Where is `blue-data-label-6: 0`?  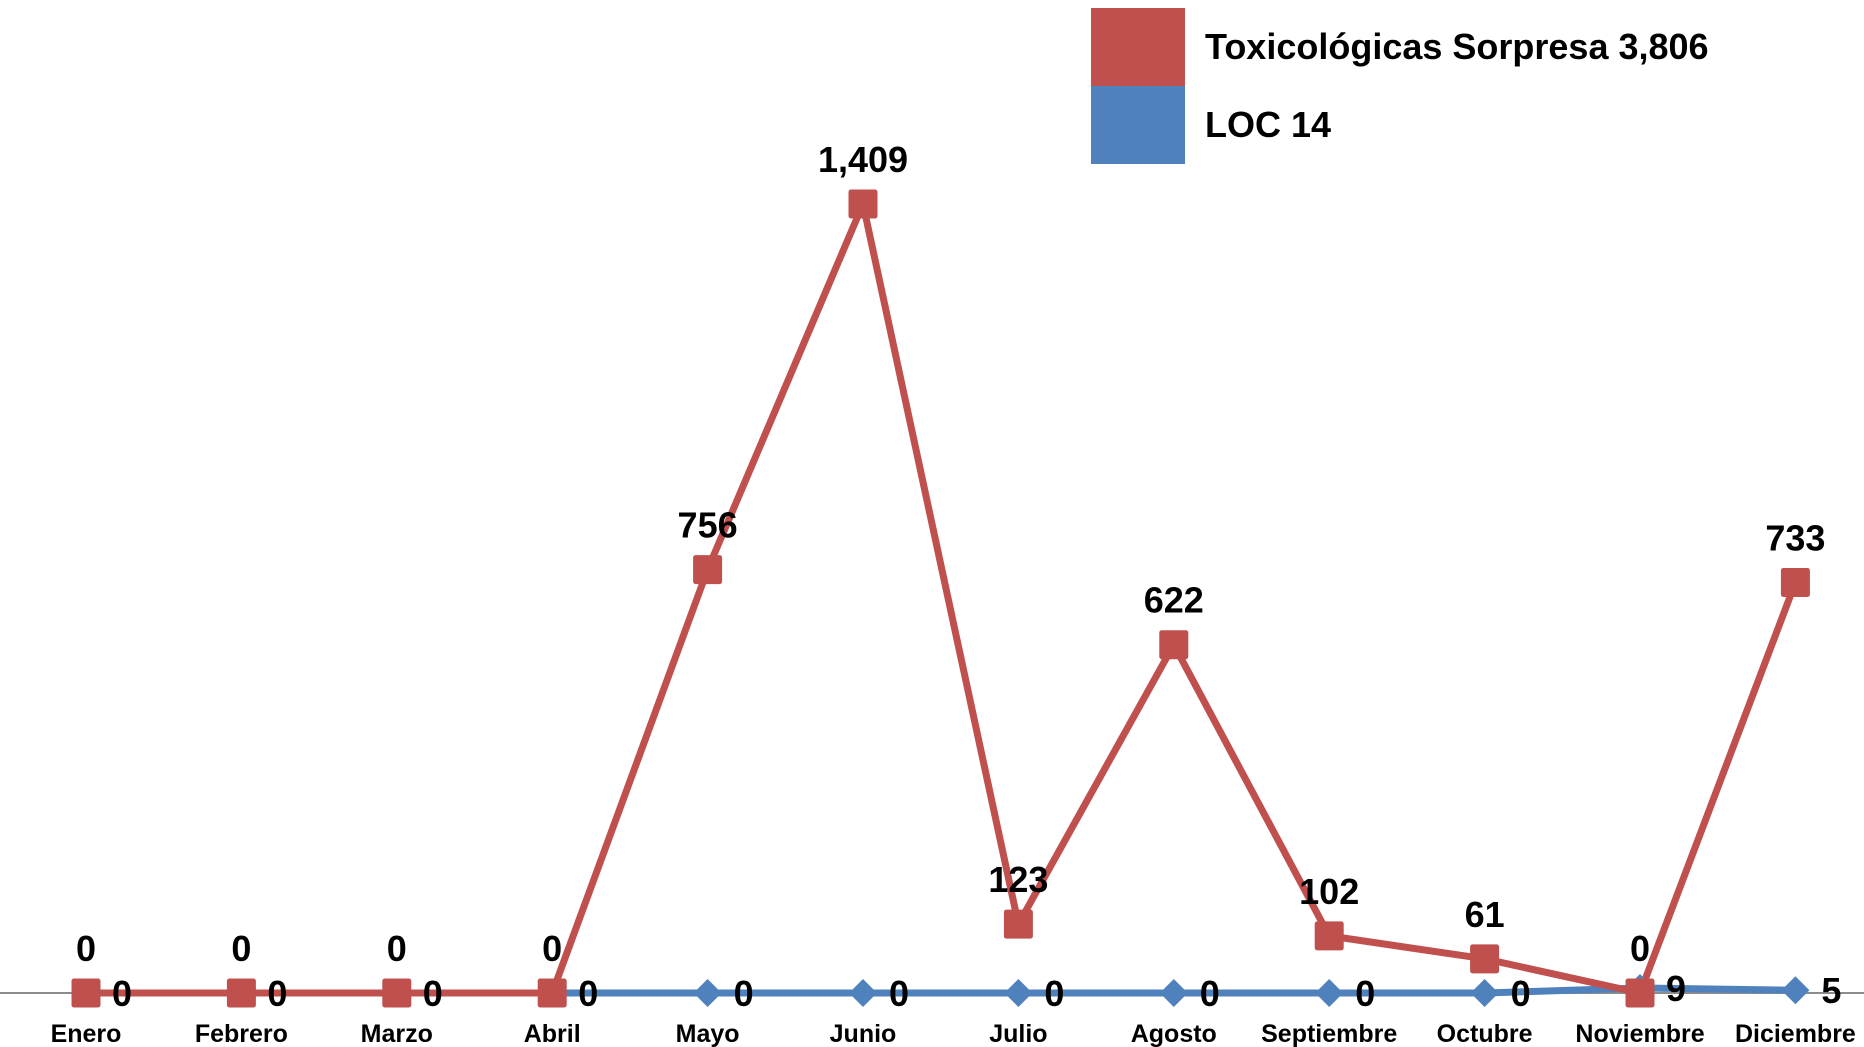 blue-data-label-6: 0 is located at coordinates (1054, 993).